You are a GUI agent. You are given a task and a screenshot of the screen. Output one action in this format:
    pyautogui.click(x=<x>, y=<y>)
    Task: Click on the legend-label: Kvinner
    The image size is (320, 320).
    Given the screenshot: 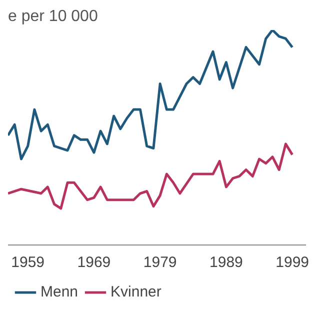 What is the action you would take?
    pyautogui.click(x=136, y=292)
    